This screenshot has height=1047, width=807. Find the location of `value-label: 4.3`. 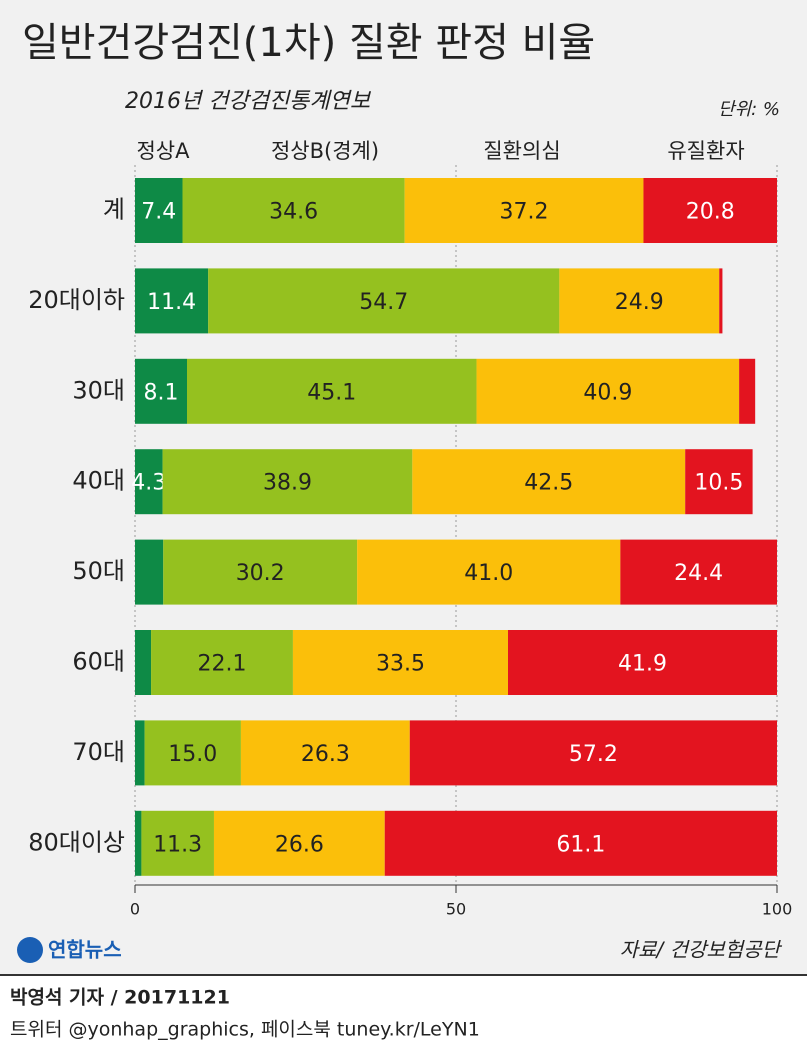

value-label: 4.3 is located at coordinates (148, 483).